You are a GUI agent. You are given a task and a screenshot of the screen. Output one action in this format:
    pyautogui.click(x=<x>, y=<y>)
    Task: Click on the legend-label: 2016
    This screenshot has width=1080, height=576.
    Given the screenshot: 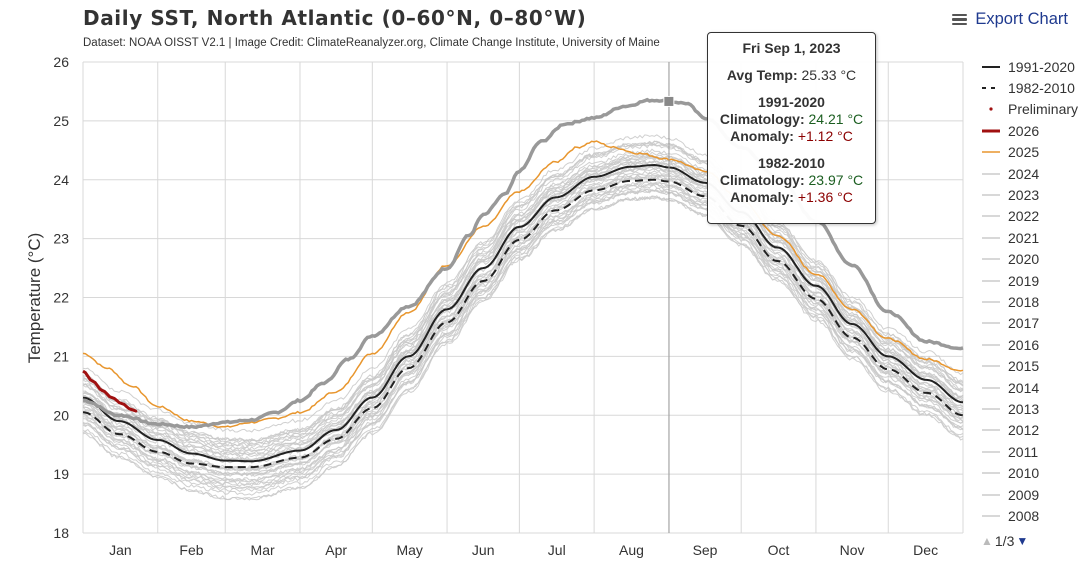 What is the action you would take?
    pyautogui.click(x=1024, y=344)
    